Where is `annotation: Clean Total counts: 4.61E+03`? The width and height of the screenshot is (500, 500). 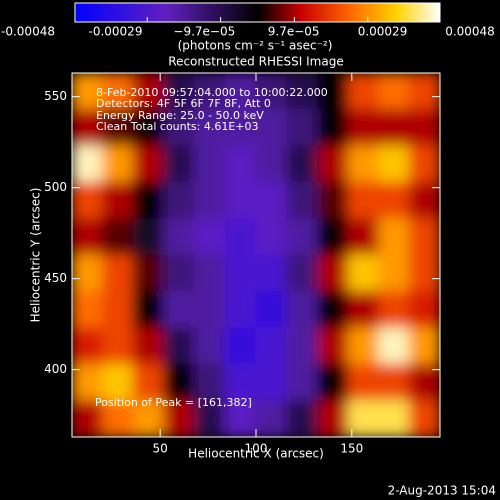 annotation: Clean Total counts: 4.61E+03 is located at coordinates (177, 126).